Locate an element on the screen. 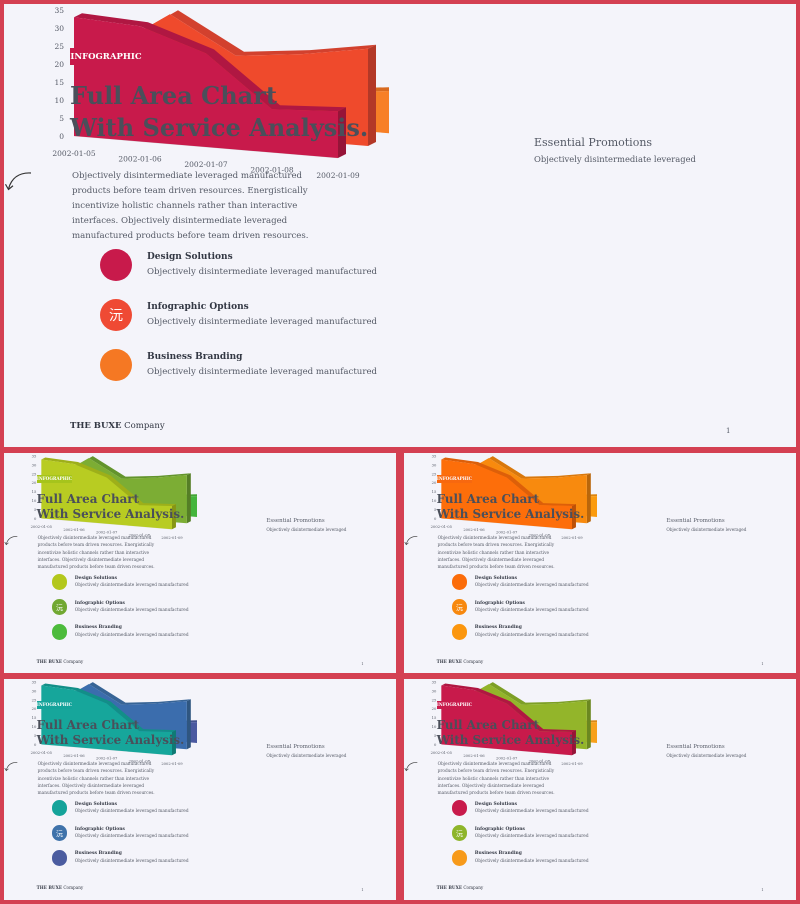 This screenshot has width=800, height=904. slide-title-line-2: With Service Analysis. is located at coordinates (219, 127).